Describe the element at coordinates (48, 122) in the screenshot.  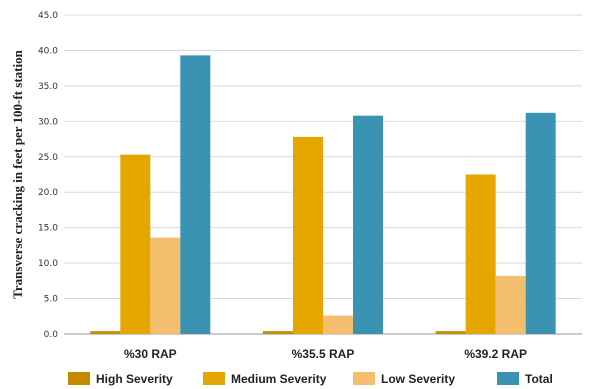
I see `y-tick-label: 30.0` at that location.